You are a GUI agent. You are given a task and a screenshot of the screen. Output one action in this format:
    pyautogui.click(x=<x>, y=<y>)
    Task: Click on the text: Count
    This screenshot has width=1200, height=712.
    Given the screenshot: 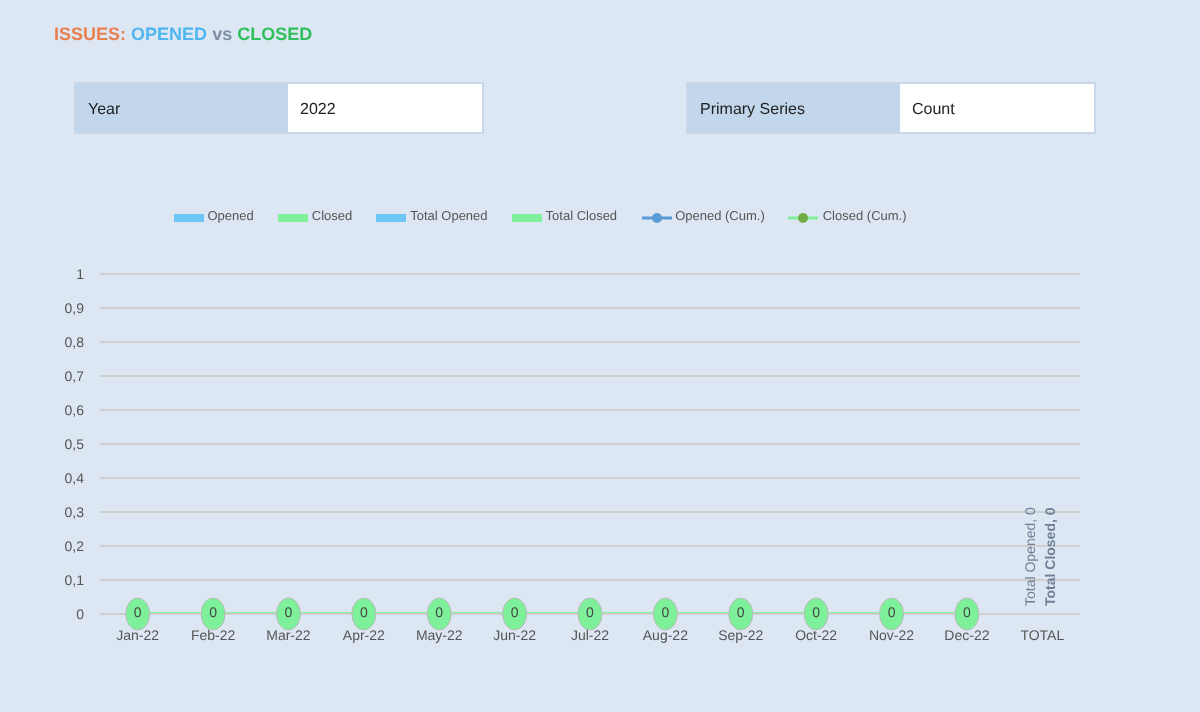 What is the action you would take?
    pyautogui.click(x=997, y=108)
    